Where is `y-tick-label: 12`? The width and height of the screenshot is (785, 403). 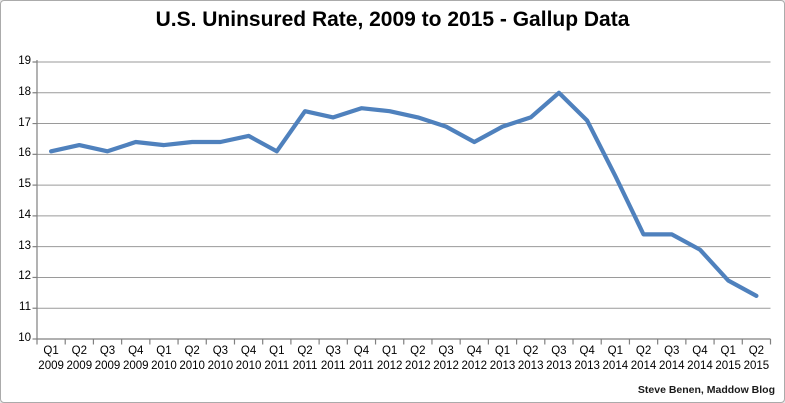 y-tick-label: 12 is located at coordinates (24, 276).